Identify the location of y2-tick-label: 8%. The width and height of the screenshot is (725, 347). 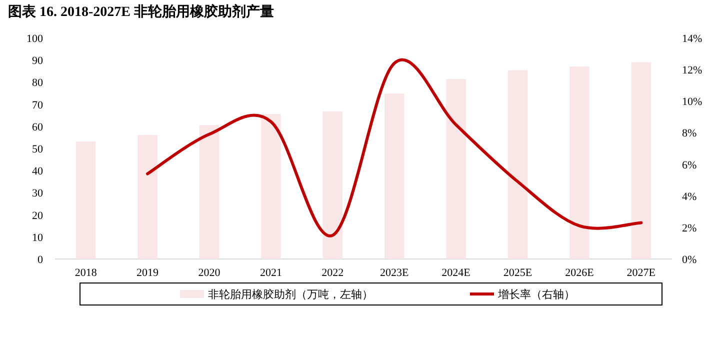
(689, 134).